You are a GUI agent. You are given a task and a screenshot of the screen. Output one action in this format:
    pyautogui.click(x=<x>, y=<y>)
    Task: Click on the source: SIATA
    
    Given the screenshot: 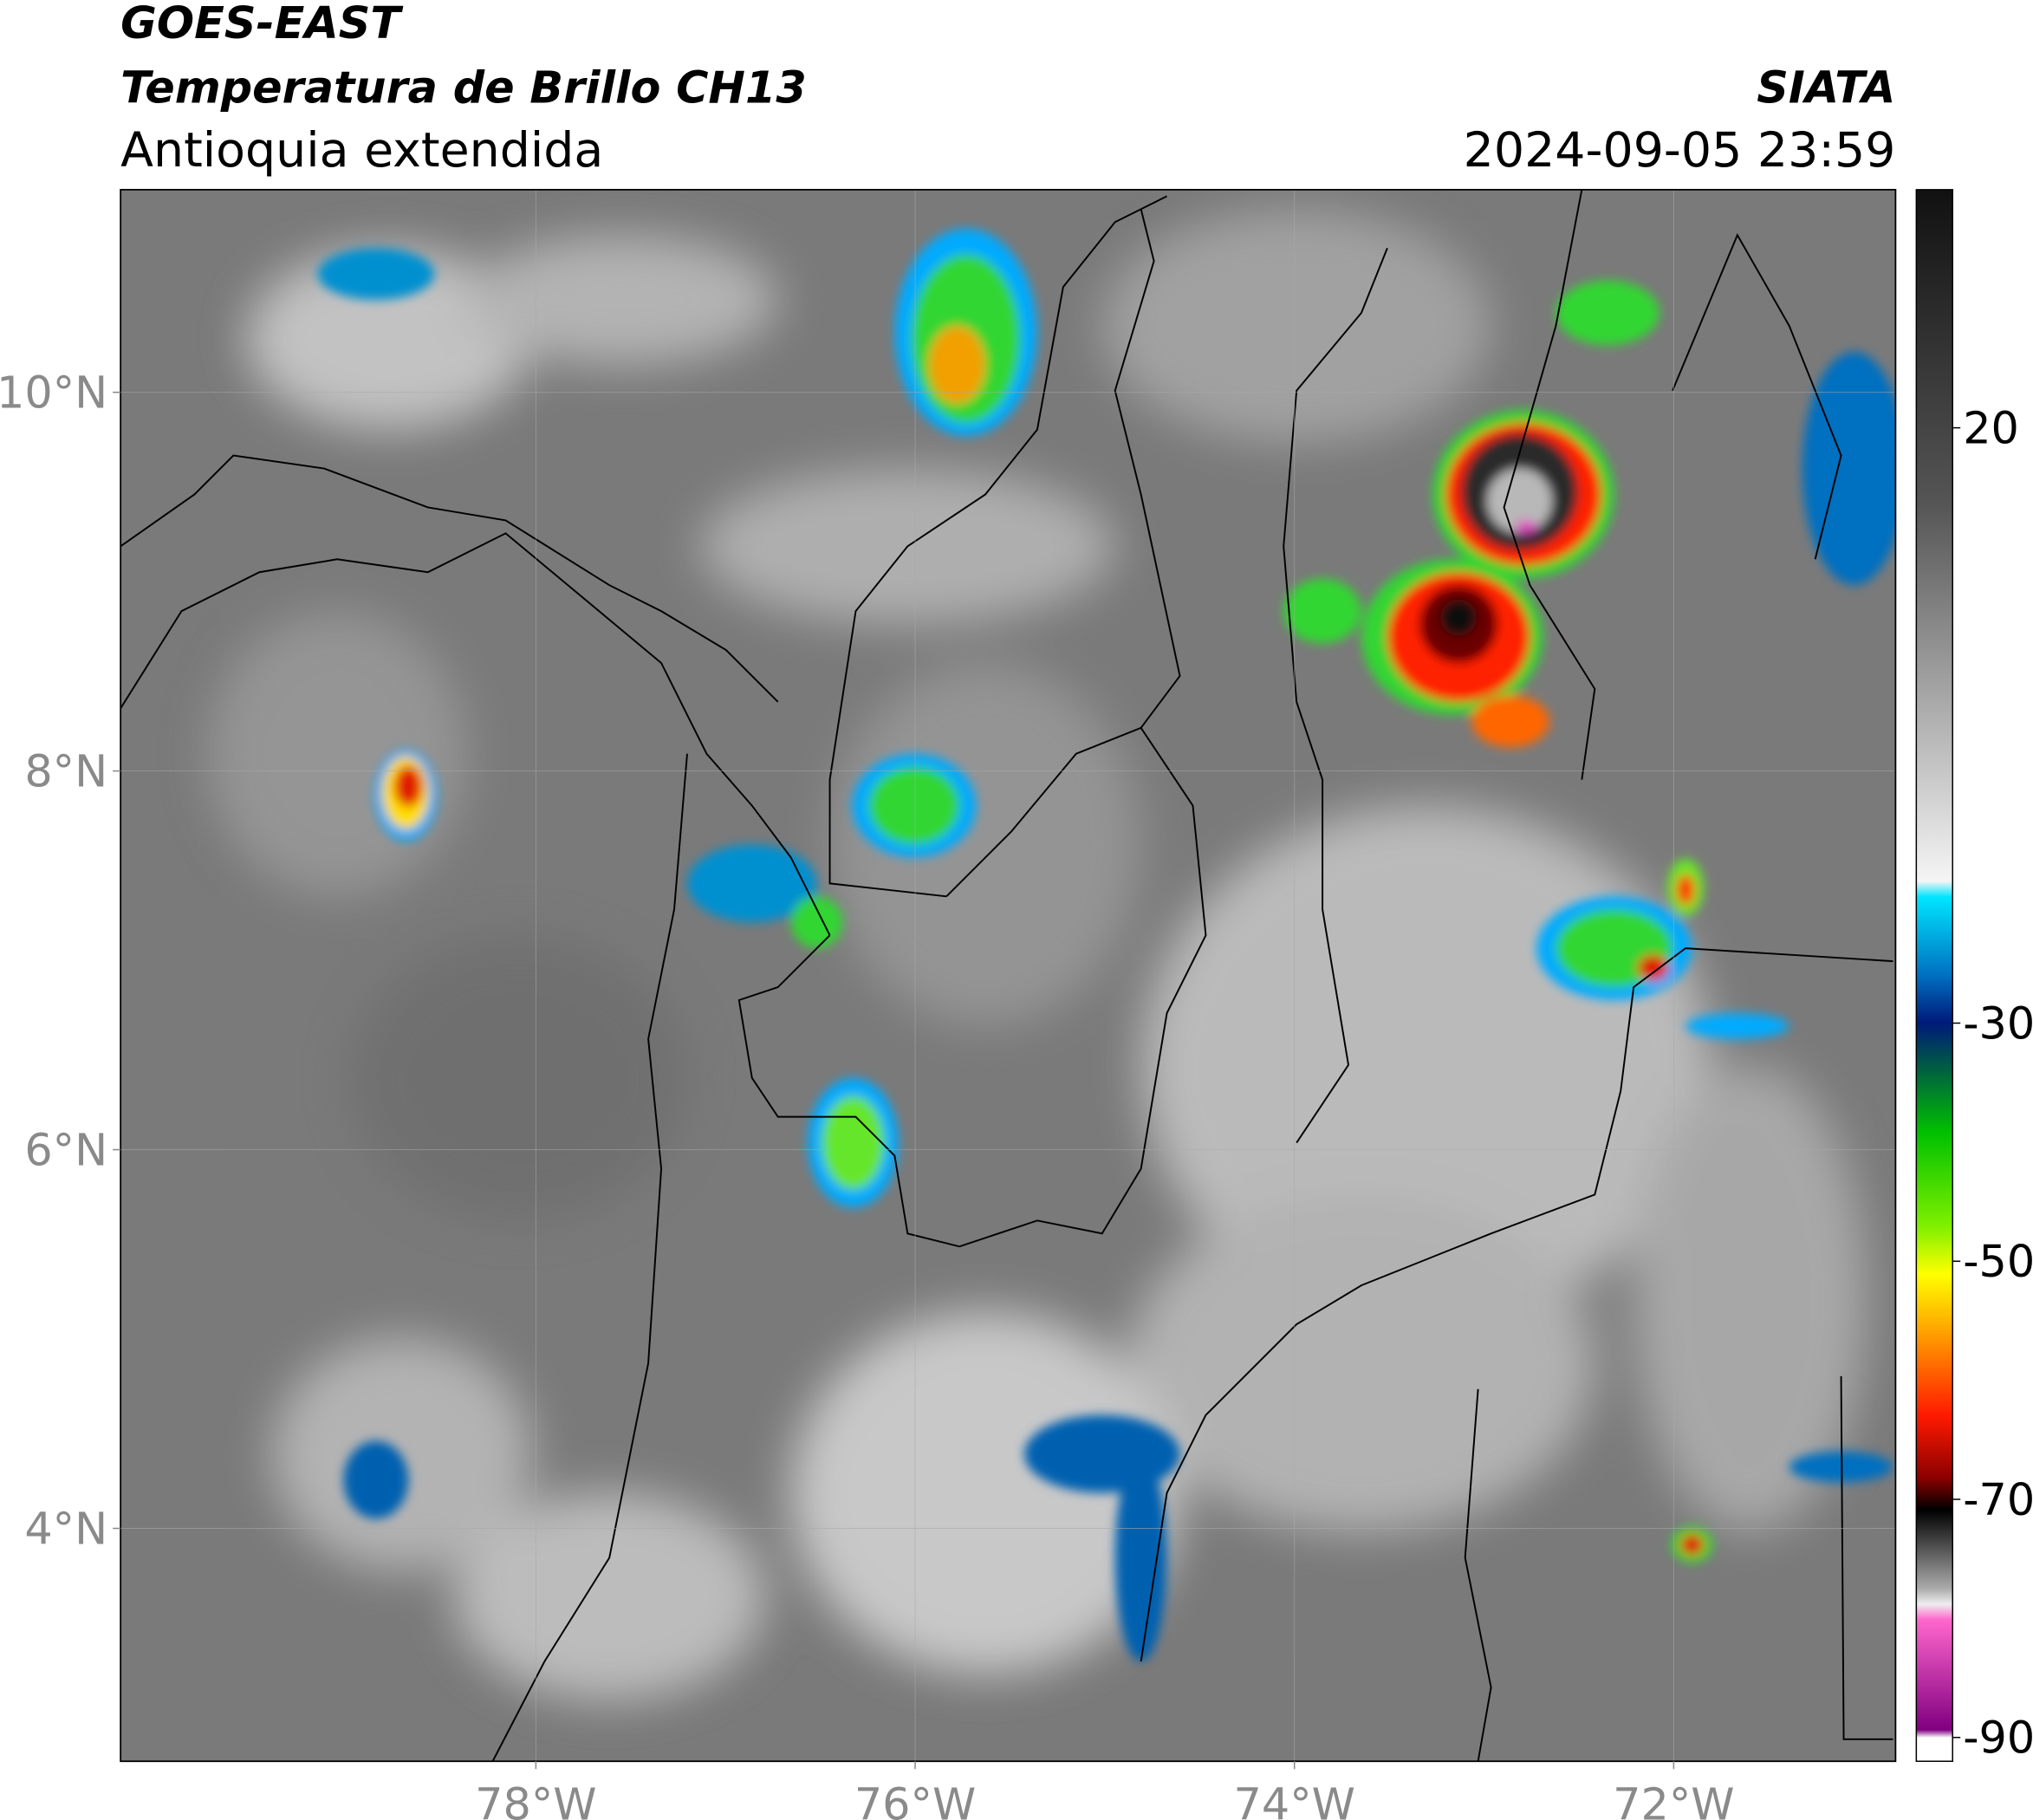 What is the action you would take?
    pyautogui.click(x=1826, y=88)
    